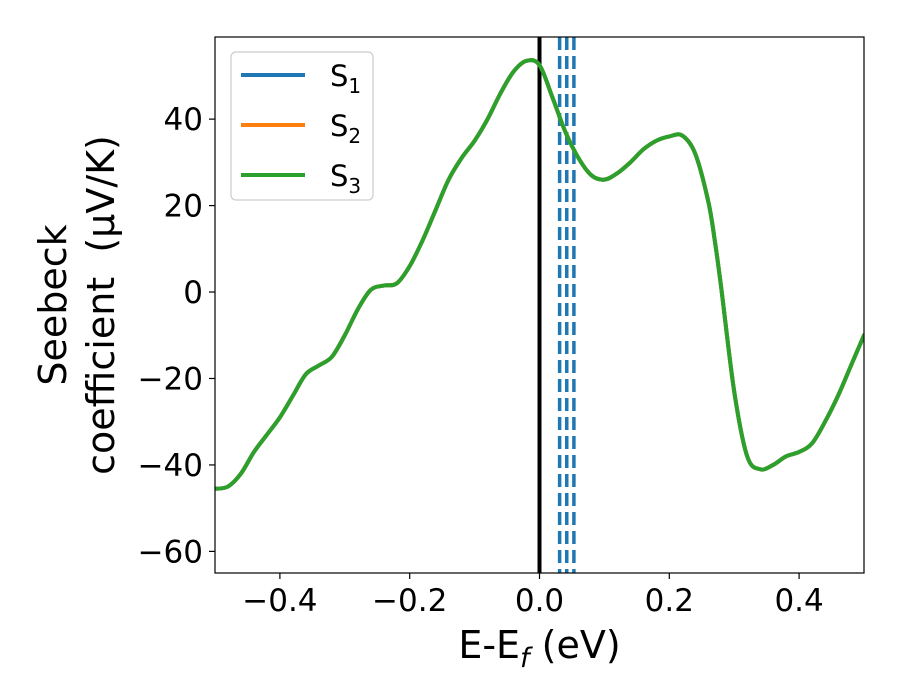 The width and height of the screenshot is (900, 700). What do you see at coordinates (170, 379) in the screenshot?
I see `y-tick-label: −20` at bounding box center [170, 379].